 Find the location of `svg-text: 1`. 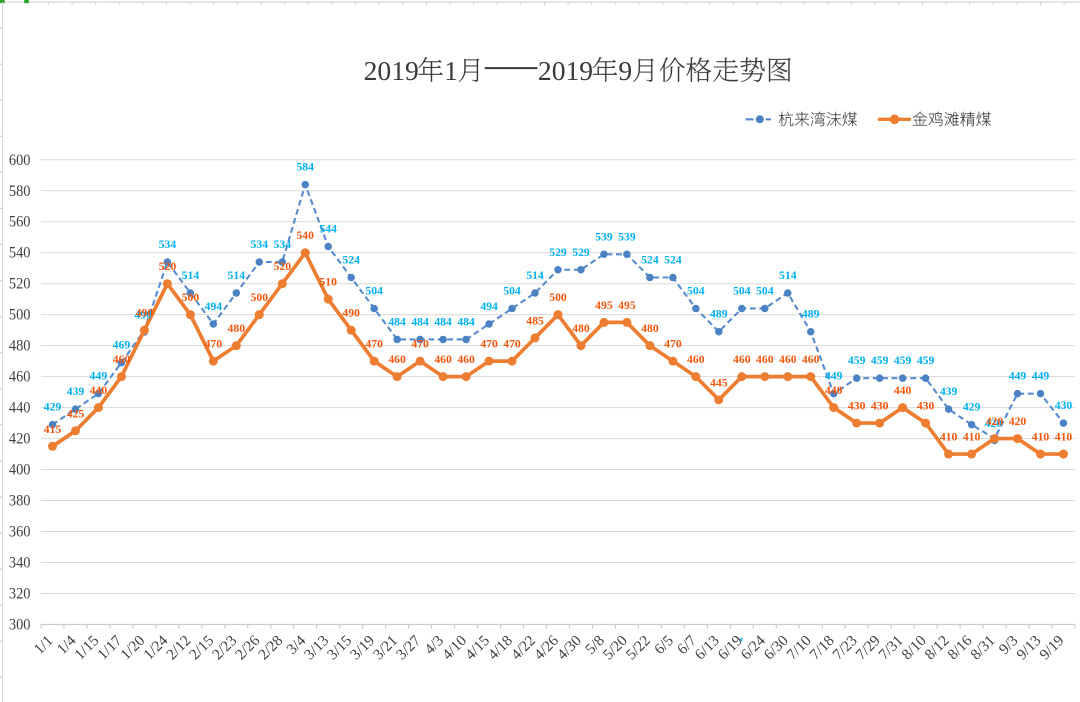

svg-text: 1 is located at coordinates (451, 70).